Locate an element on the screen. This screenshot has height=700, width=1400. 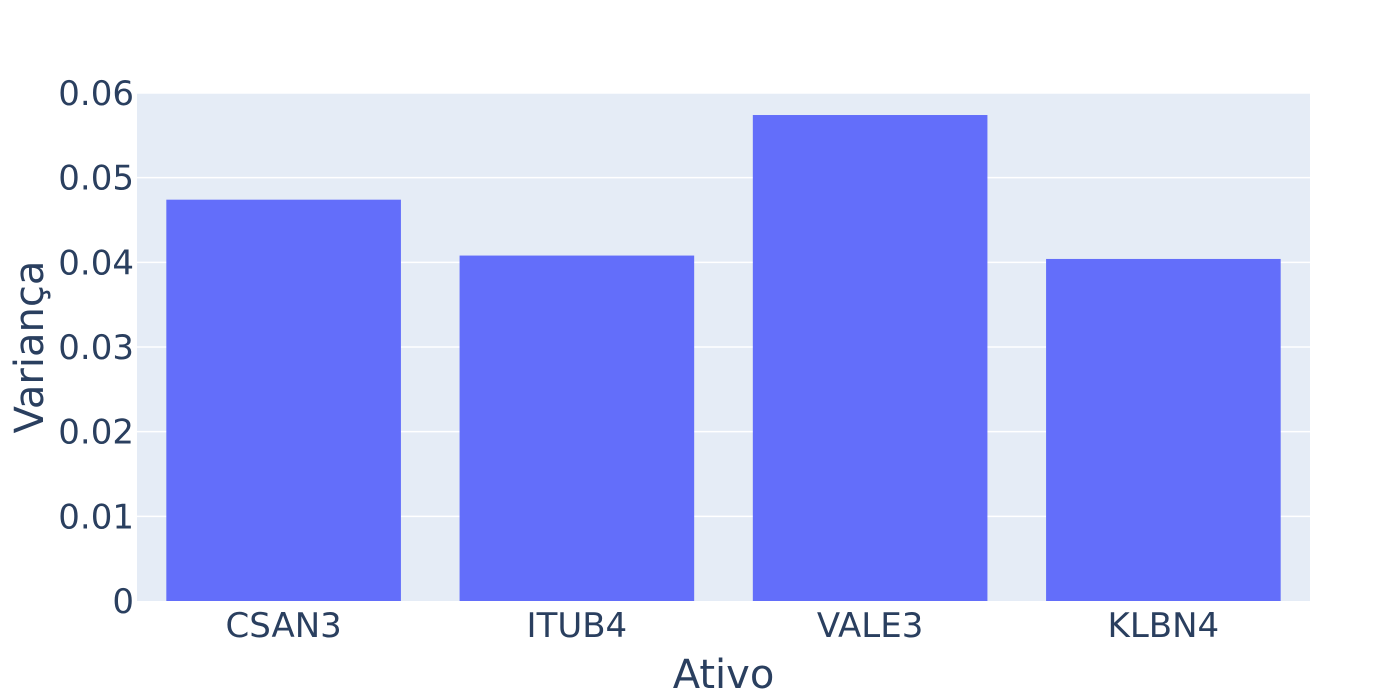
y-tick-label: 0.01 is located at coordinates (96, 517).